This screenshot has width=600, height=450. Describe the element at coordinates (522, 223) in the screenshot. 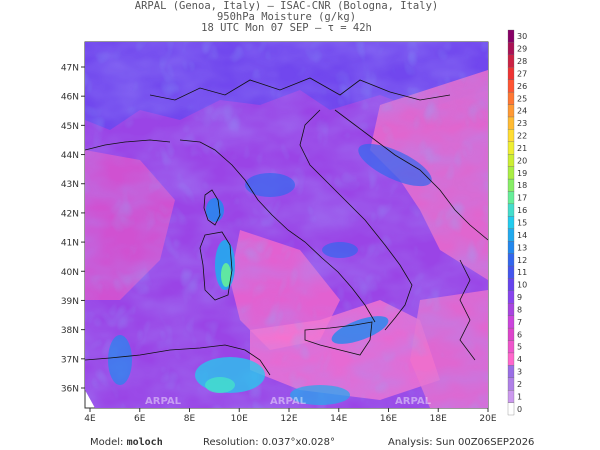

I see `colorbar-label: 15` at that location.